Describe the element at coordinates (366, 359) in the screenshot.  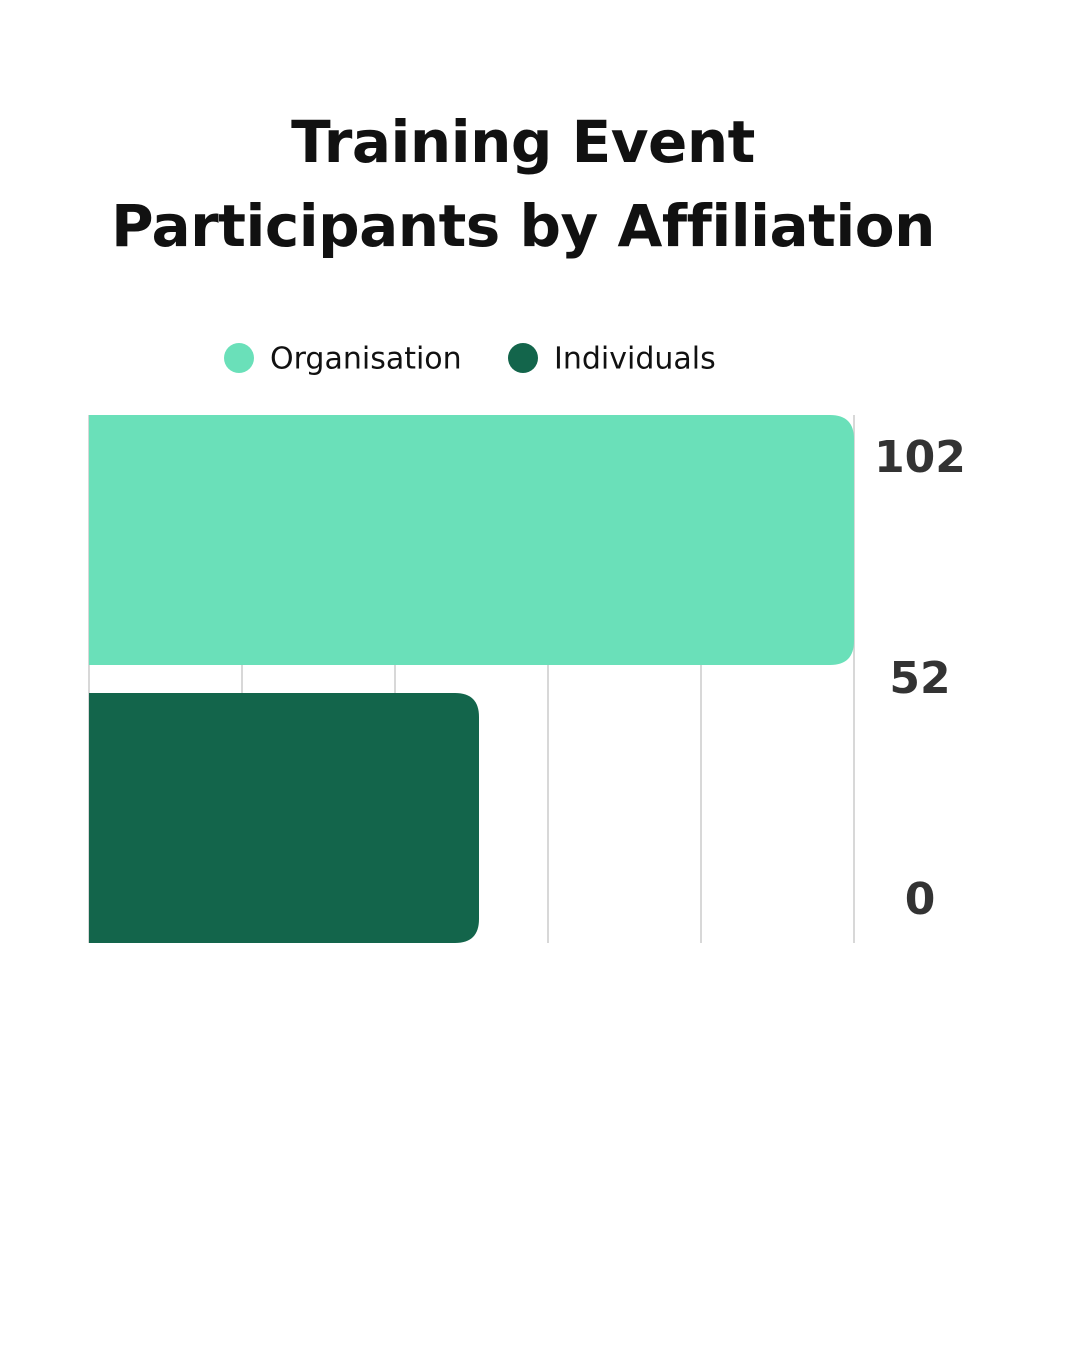
I see `legend-label: Organisation` at that location.